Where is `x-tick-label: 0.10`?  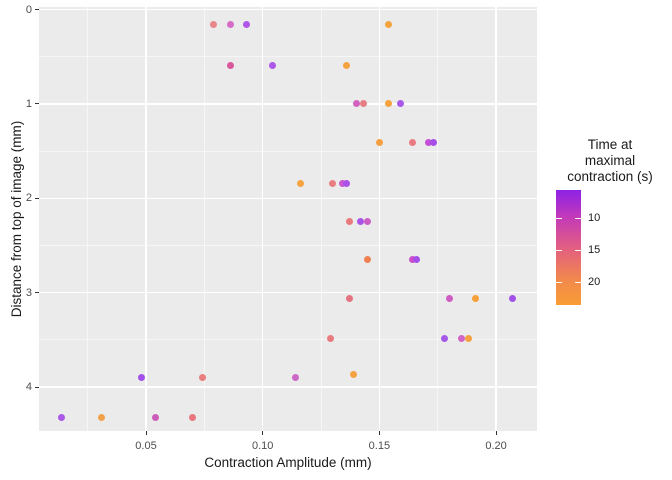 x-tick-label: 0.10 is located at coordinates (262, 446).